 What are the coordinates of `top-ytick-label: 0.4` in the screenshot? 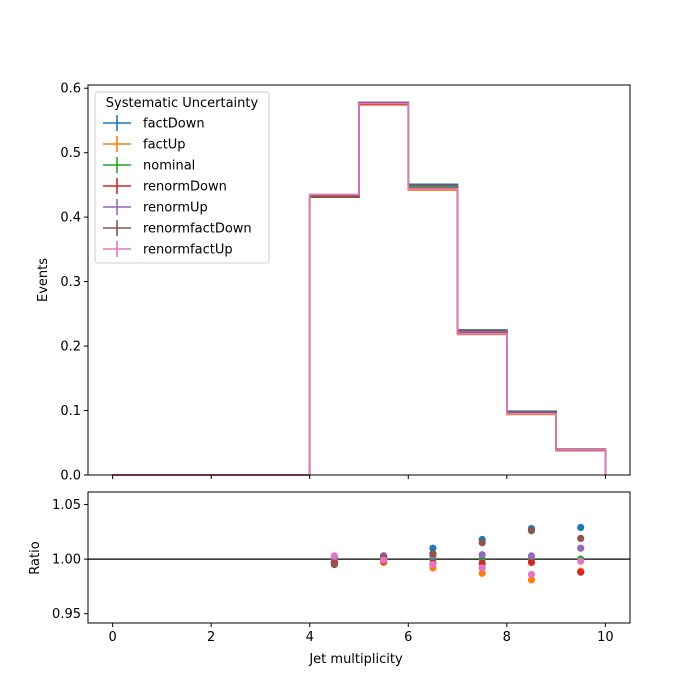 It's located at (70, 218).